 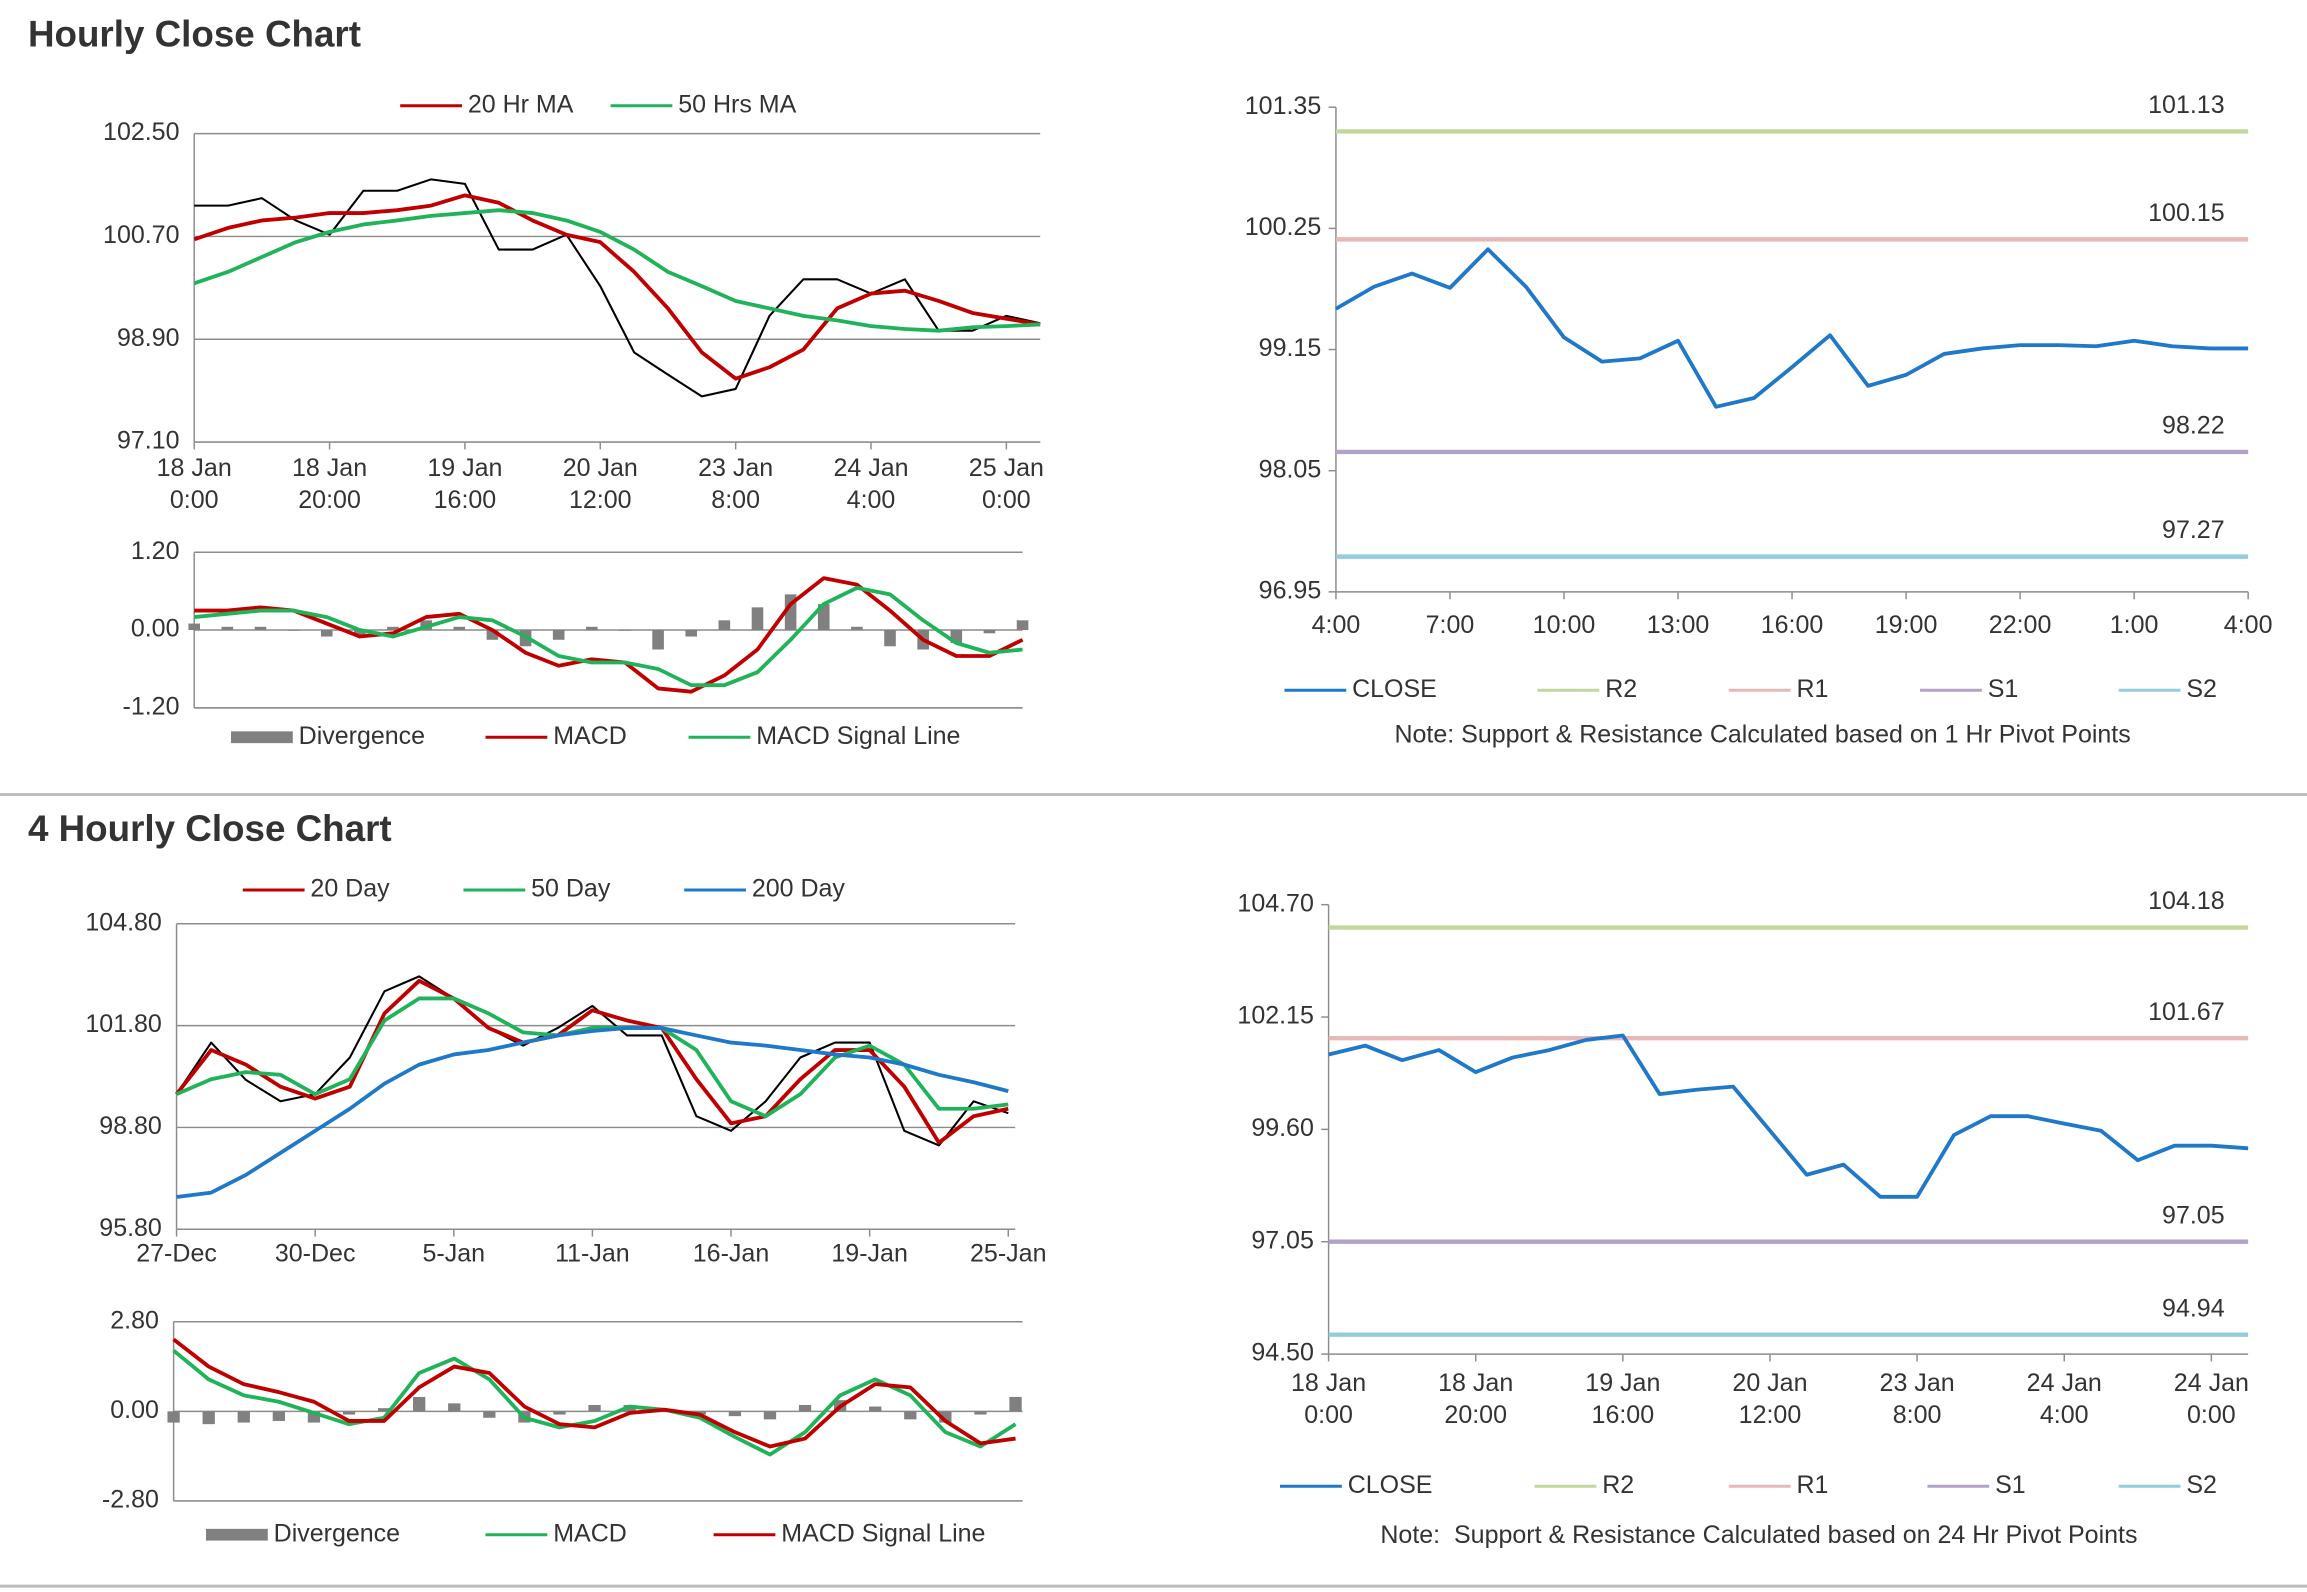 What do you see at coordinates (155, 551) in the screenshot?
I see `y-tick-label: 1.20` at bounding box center [155, 551].